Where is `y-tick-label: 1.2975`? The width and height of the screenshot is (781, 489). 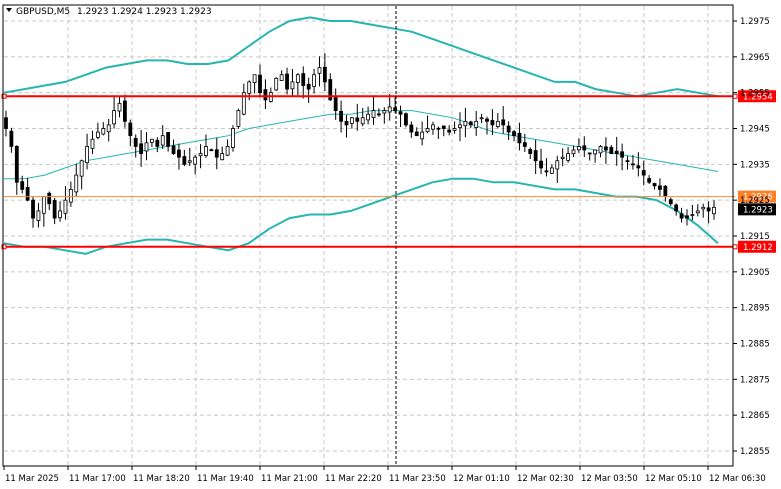 y-tick-label: 1.2975 is located at coordinates (755, 22).